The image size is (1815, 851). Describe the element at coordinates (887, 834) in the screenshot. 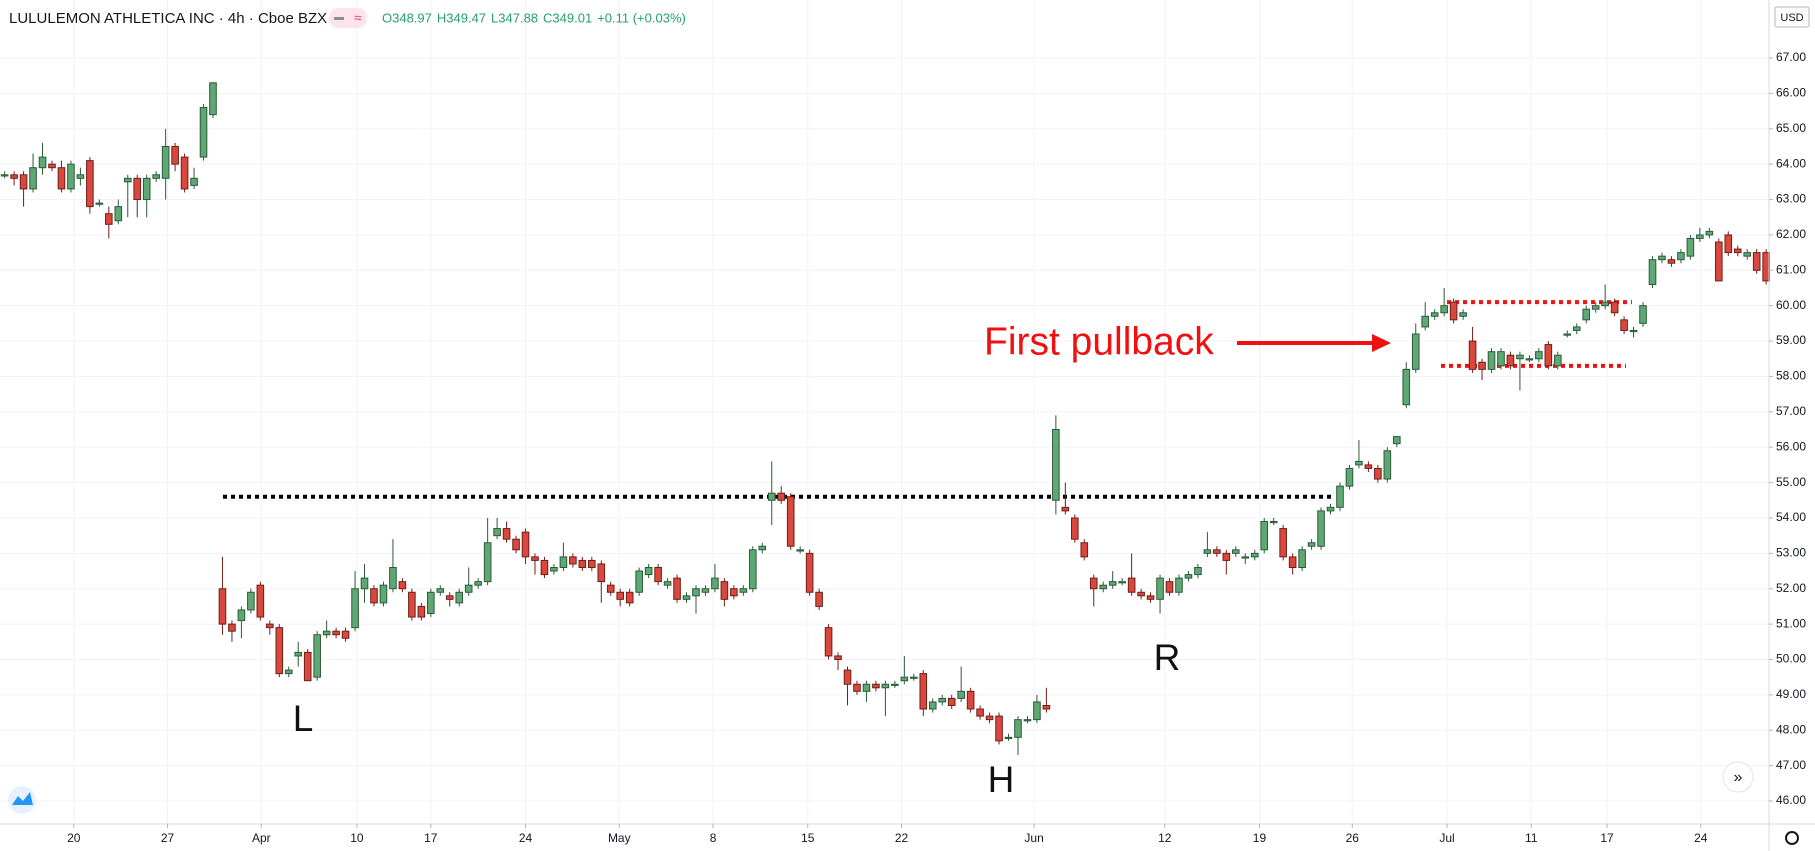

I see `time-axis: 20 27 Apr 10 17 24 May 8 15 22 Jun 12 19 26 Jul 11 17 24` at that location.